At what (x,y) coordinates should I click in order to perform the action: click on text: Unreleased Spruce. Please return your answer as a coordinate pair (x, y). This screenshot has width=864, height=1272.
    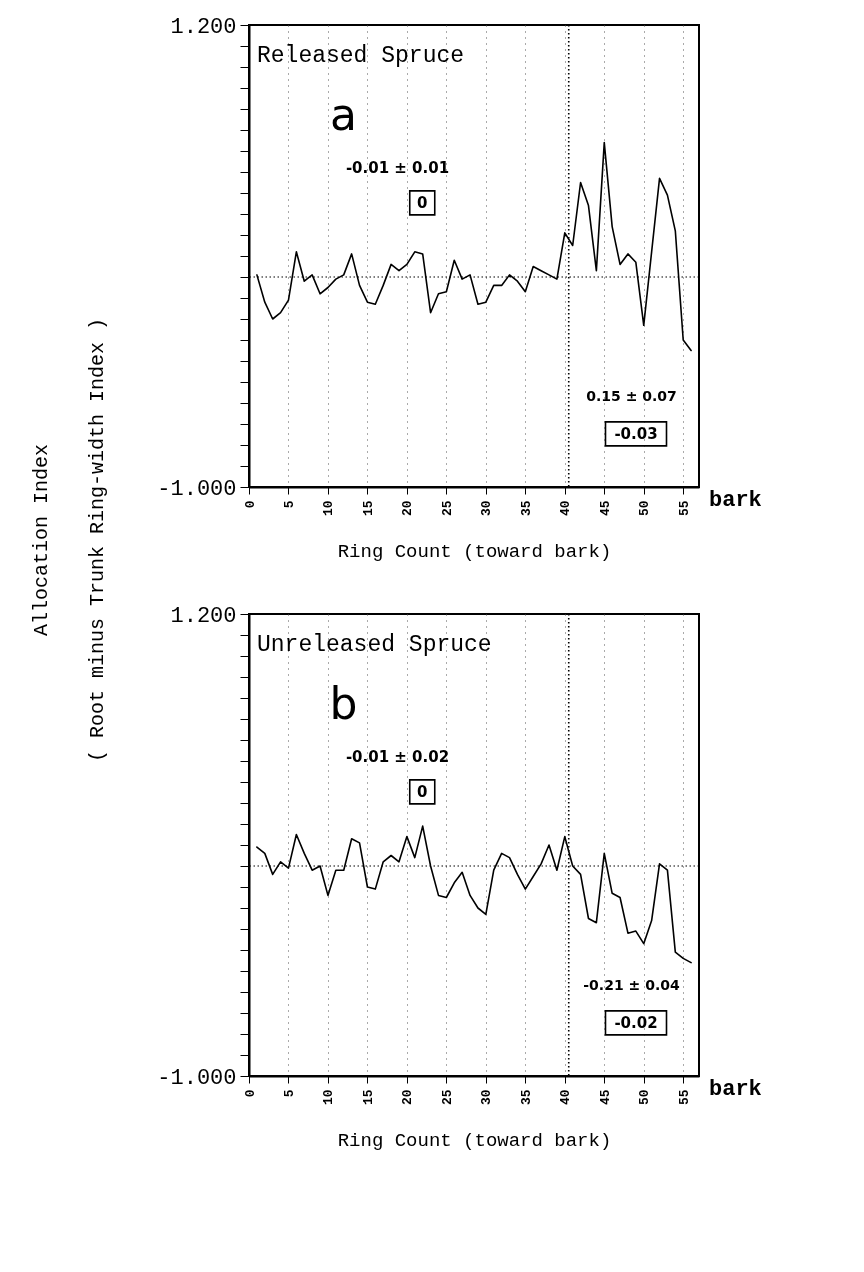
    Looking at the image, I should click on (374, 645).